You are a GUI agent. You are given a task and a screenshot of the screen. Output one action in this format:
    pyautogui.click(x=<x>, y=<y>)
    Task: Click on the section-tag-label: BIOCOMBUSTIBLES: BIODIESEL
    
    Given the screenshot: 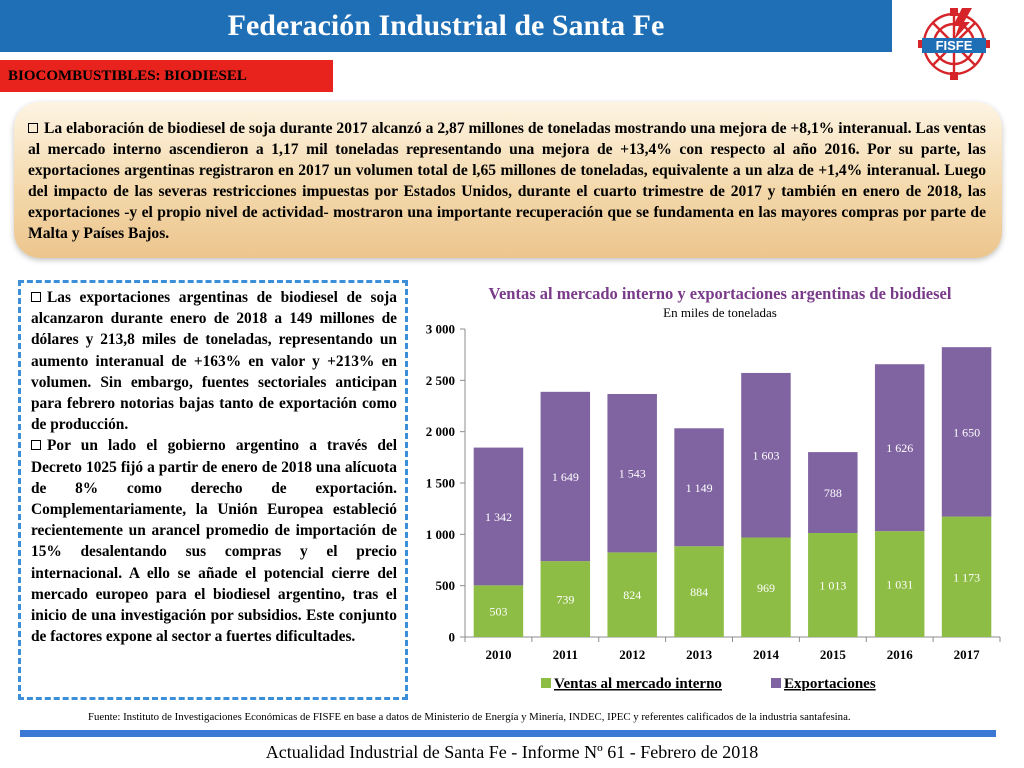 What is the action you would take?
    pyautogui.click(x=127, y=75)
    